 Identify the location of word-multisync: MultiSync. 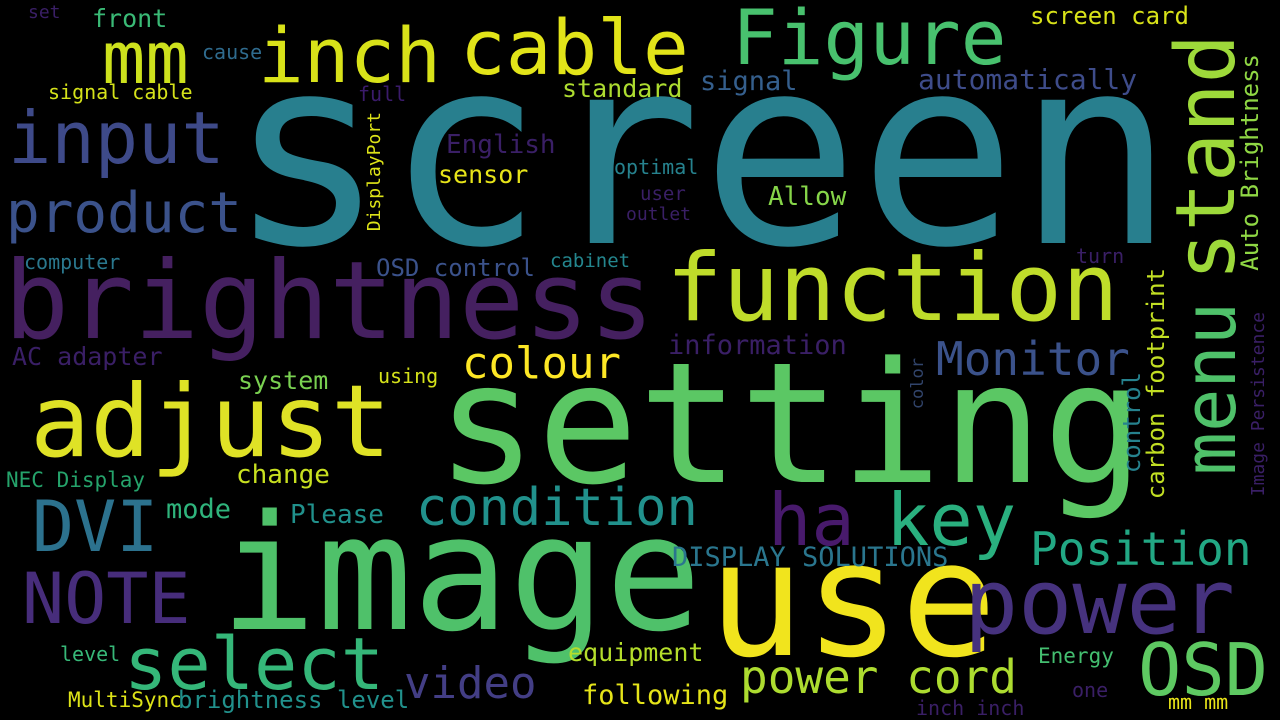
(125, 700).